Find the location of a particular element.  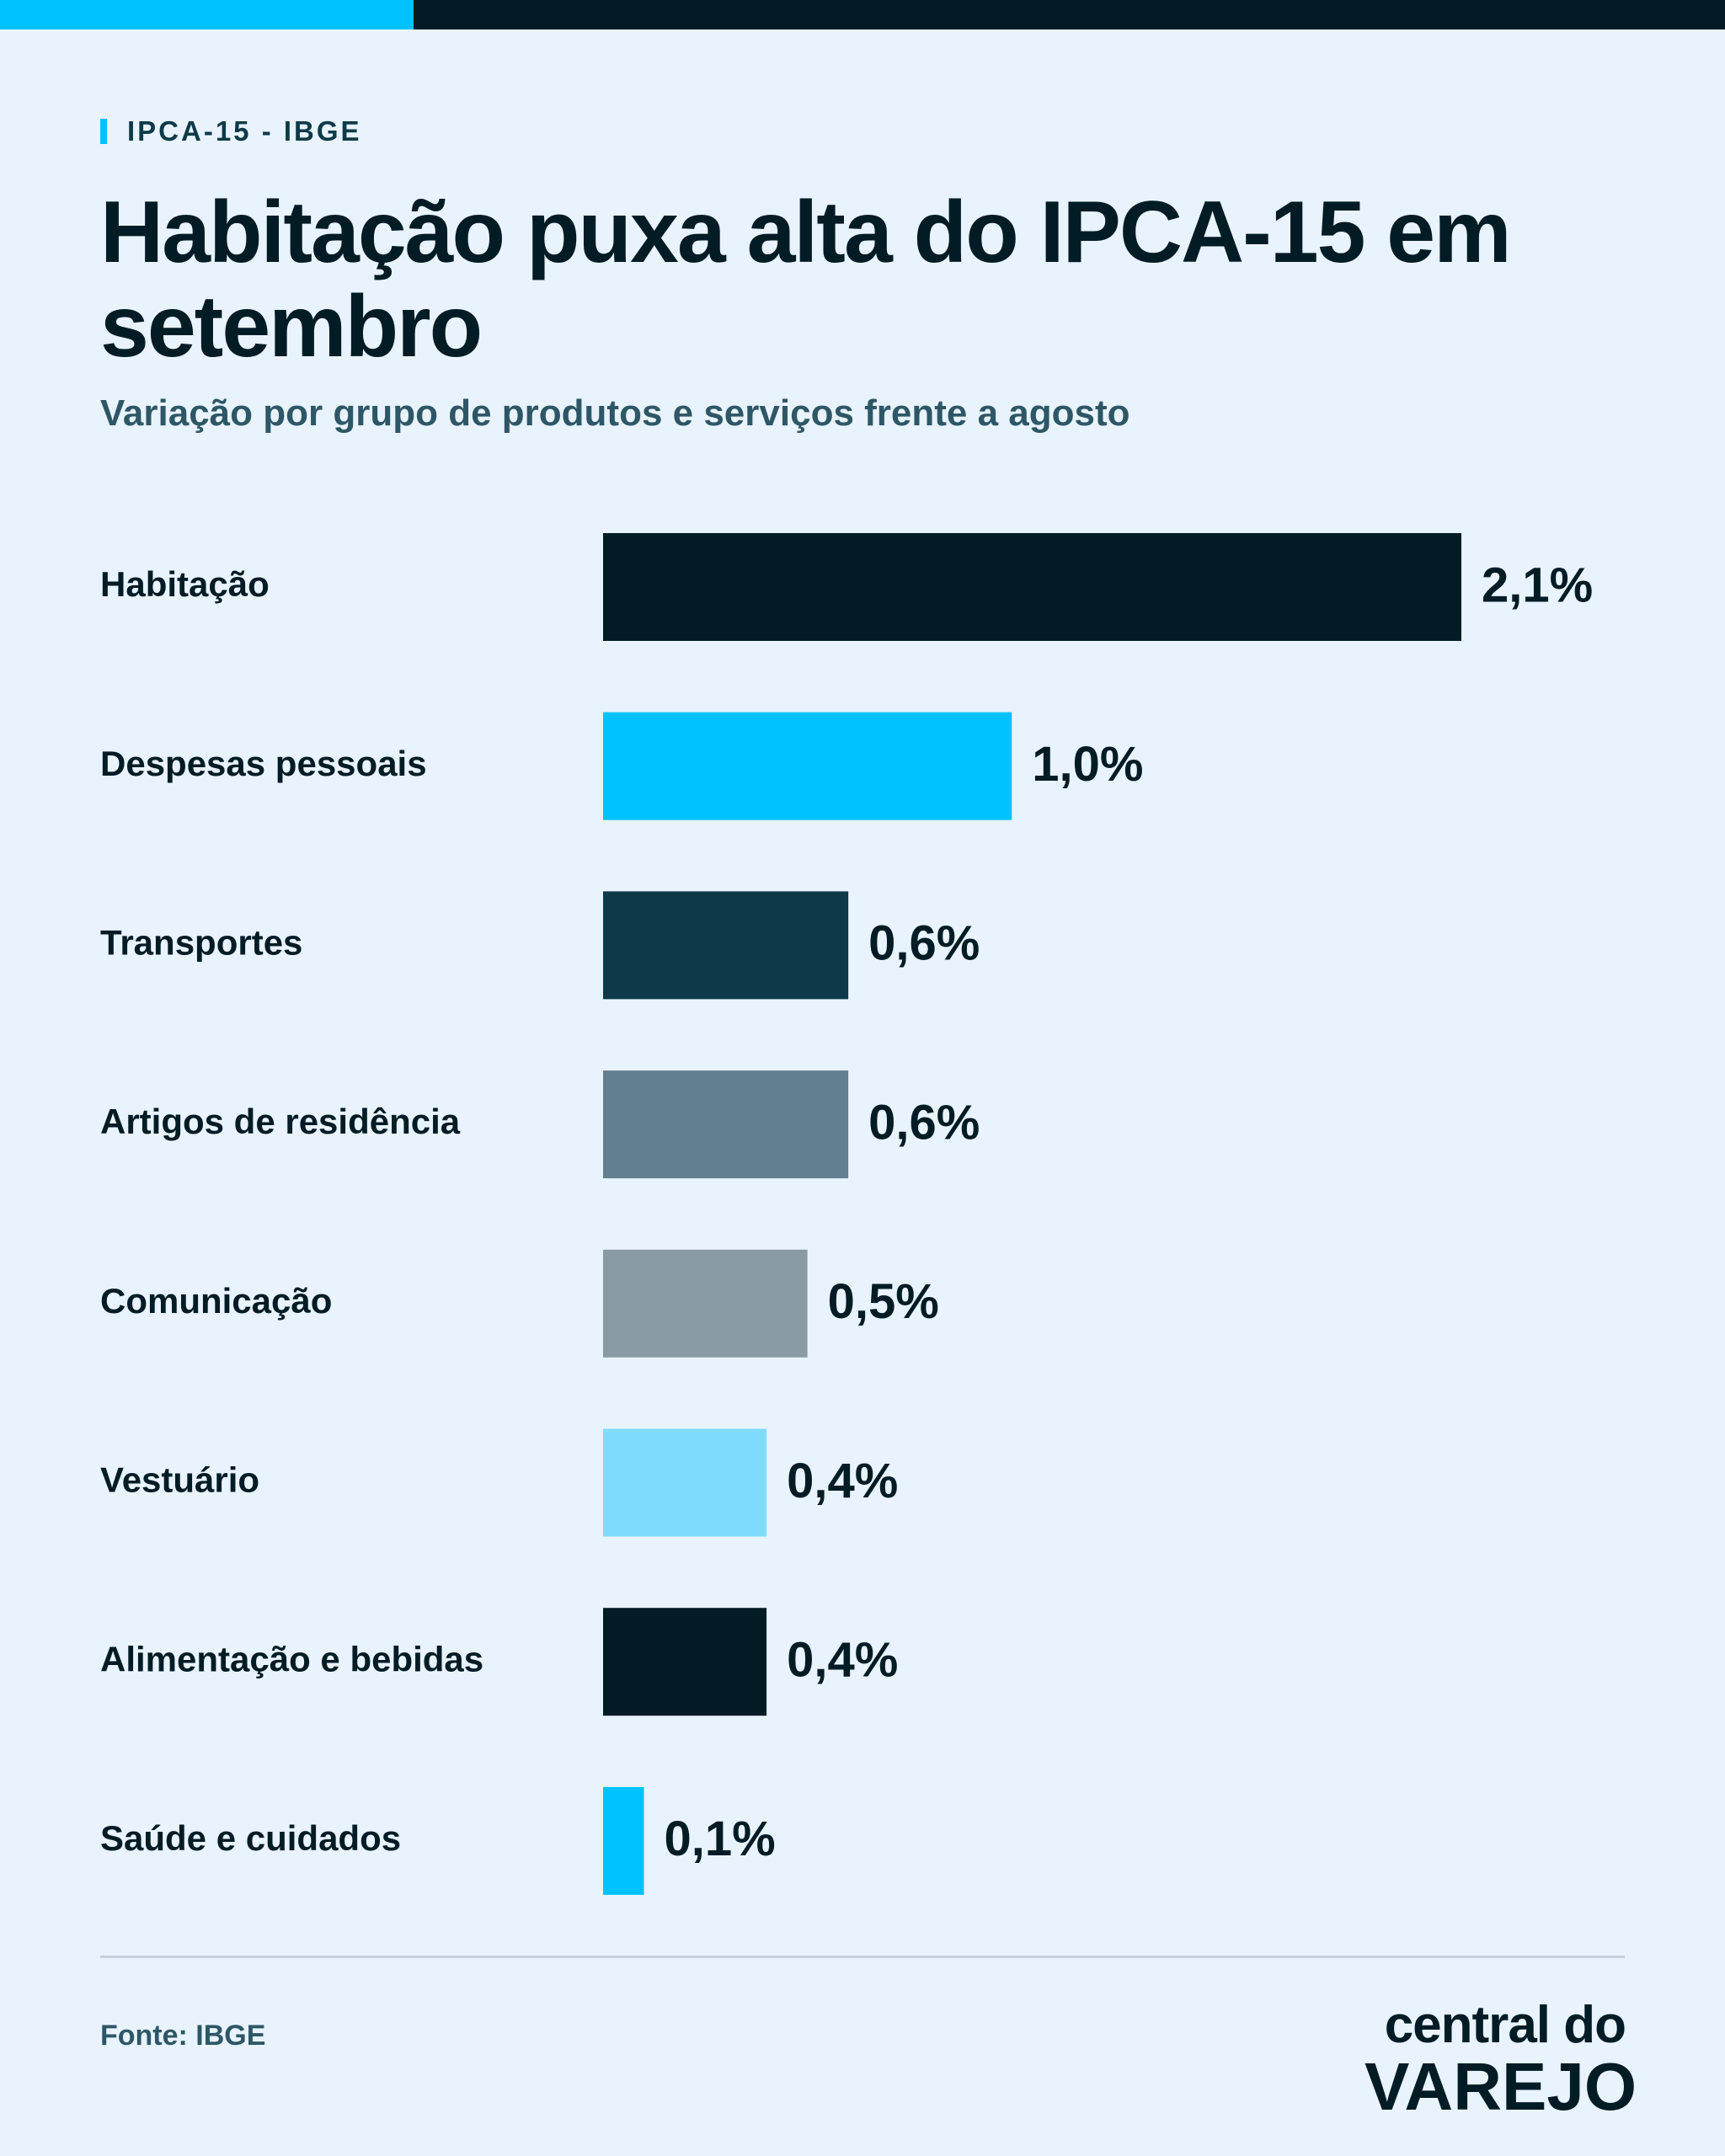

kicker-marker is located at coordinates (103, 131).